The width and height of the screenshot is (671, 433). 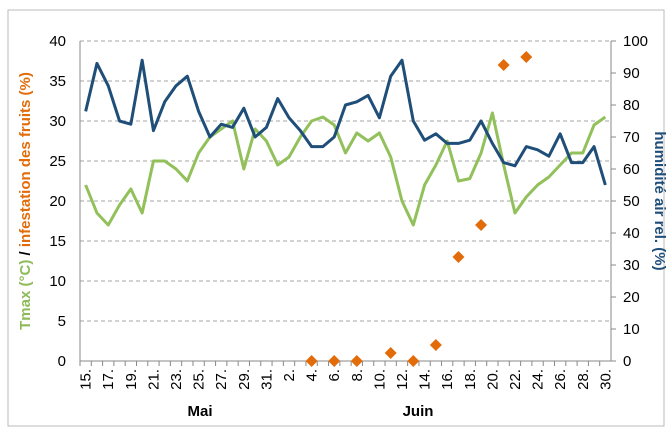 What do you see at coordinates (108, 379) in the screenshot?
I see `x-tick-label: 17.` at bounding box center [108, 379].